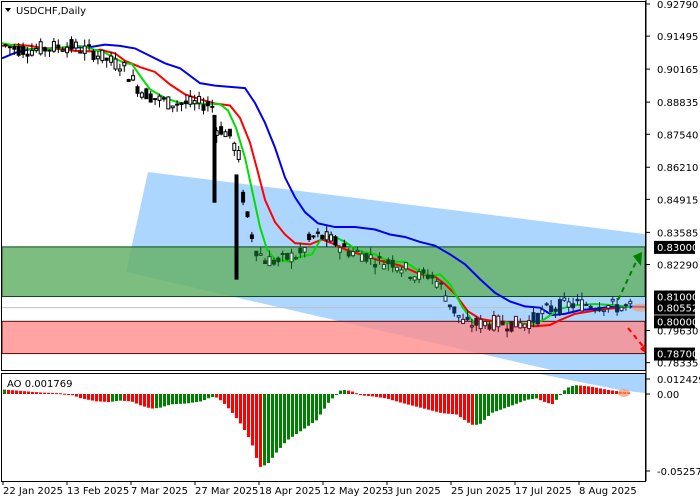 The height and width of the screenshot is (500, 700). Describe the element at coordinates (677, 233) in the screenshot. I see `price-tick-label: 0.83585` at that location.